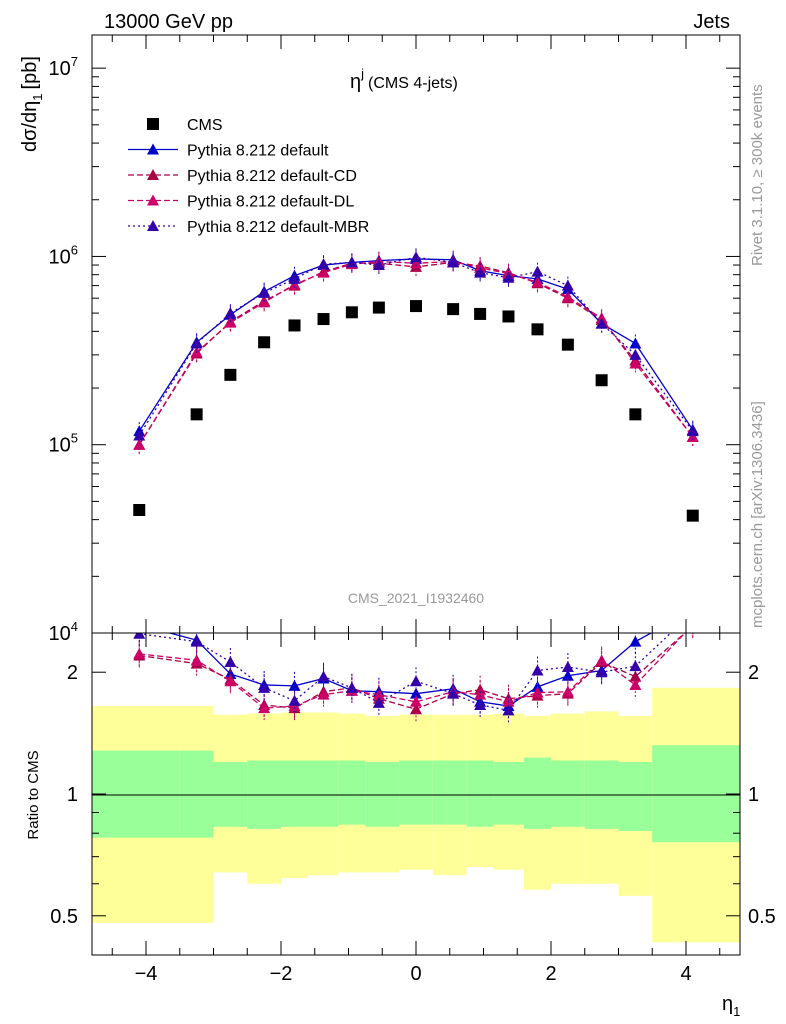 The width and height of the screenshot is (786, 1024). I want to click on x-tick-label: 4, so click(685, 974).